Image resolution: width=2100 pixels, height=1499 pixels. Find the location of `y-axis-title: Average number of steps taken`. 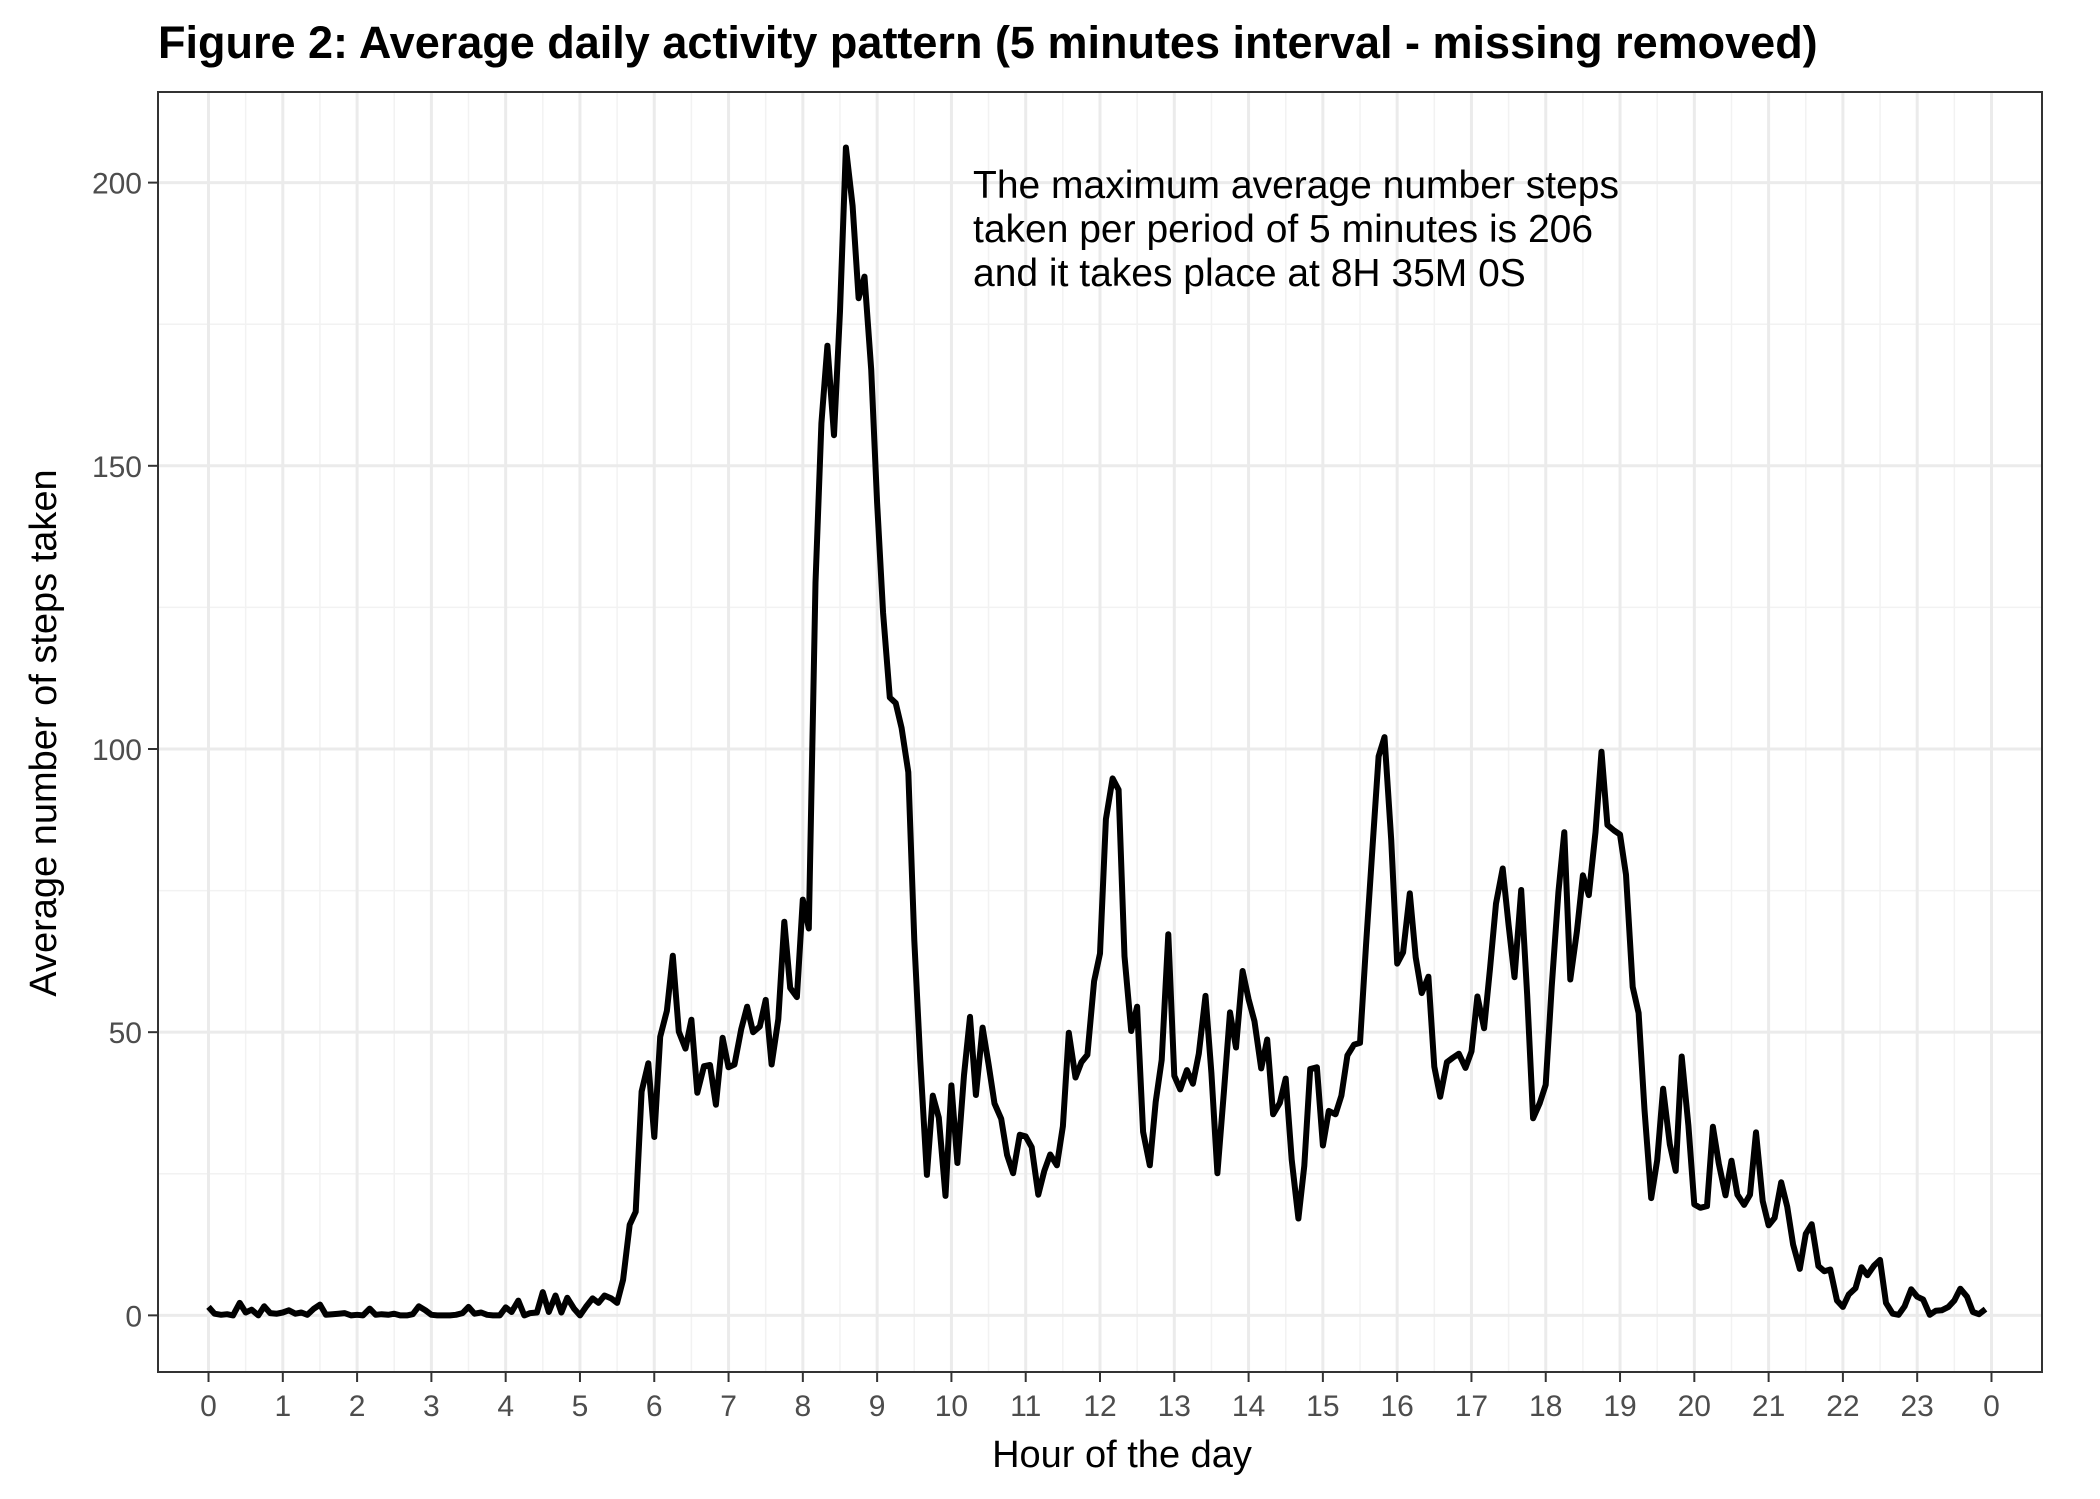

y-axis-title: Average number of steps taken is located at coordinates (44, 732).